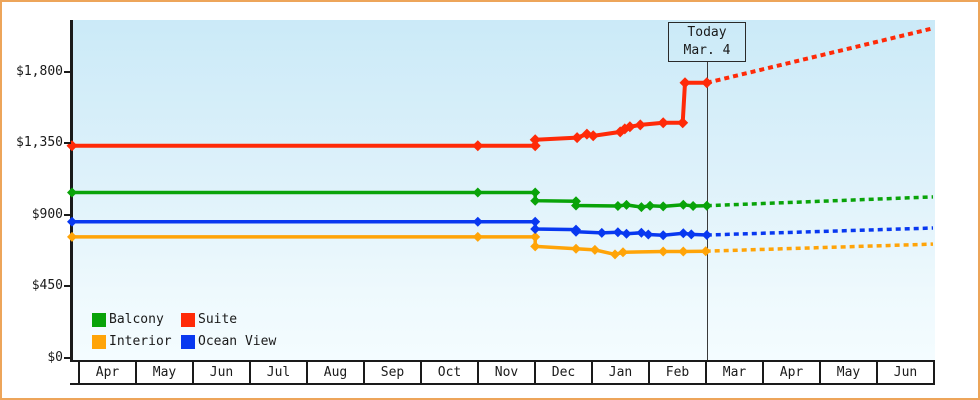 This screenshot has width=980, height=400. What do you see at coordinates (733, 372) in the screenshot?
I see `month-cell: Mar` at bounding box center [733, 372].